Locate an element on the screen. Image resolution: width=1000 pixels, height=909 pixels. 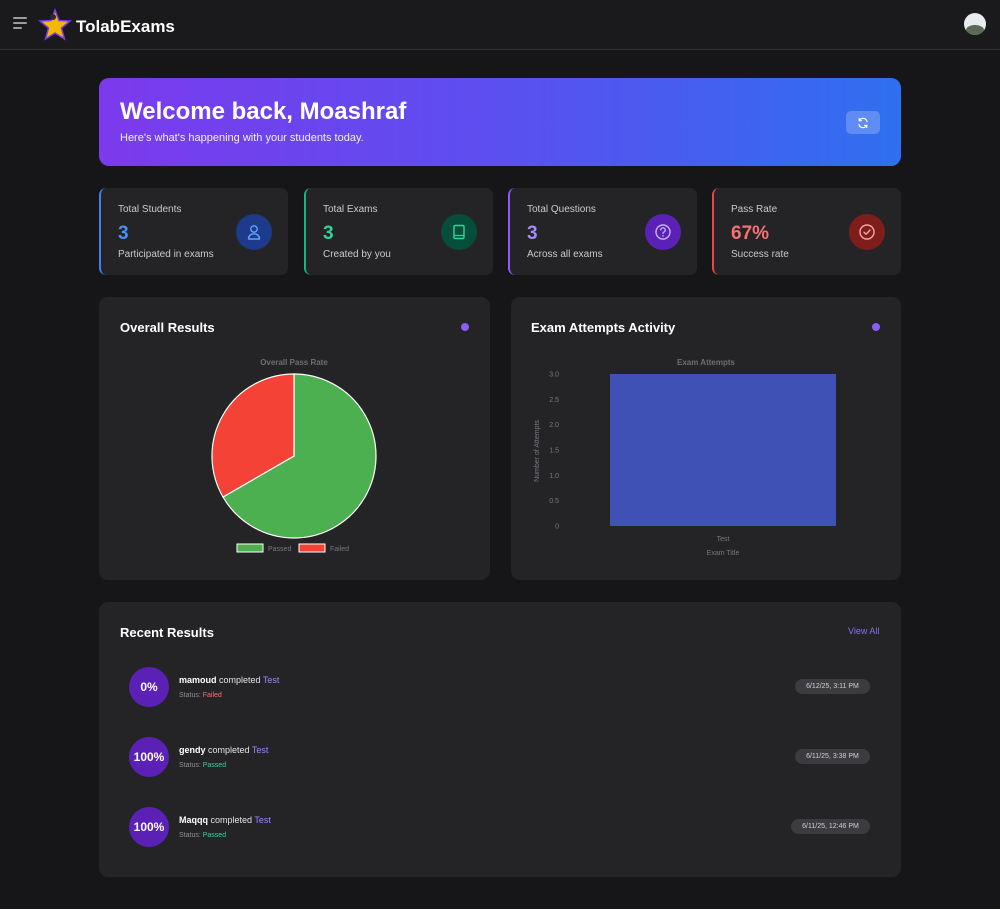
result-text: gendy completed Test is located at coordinates (223, 750).